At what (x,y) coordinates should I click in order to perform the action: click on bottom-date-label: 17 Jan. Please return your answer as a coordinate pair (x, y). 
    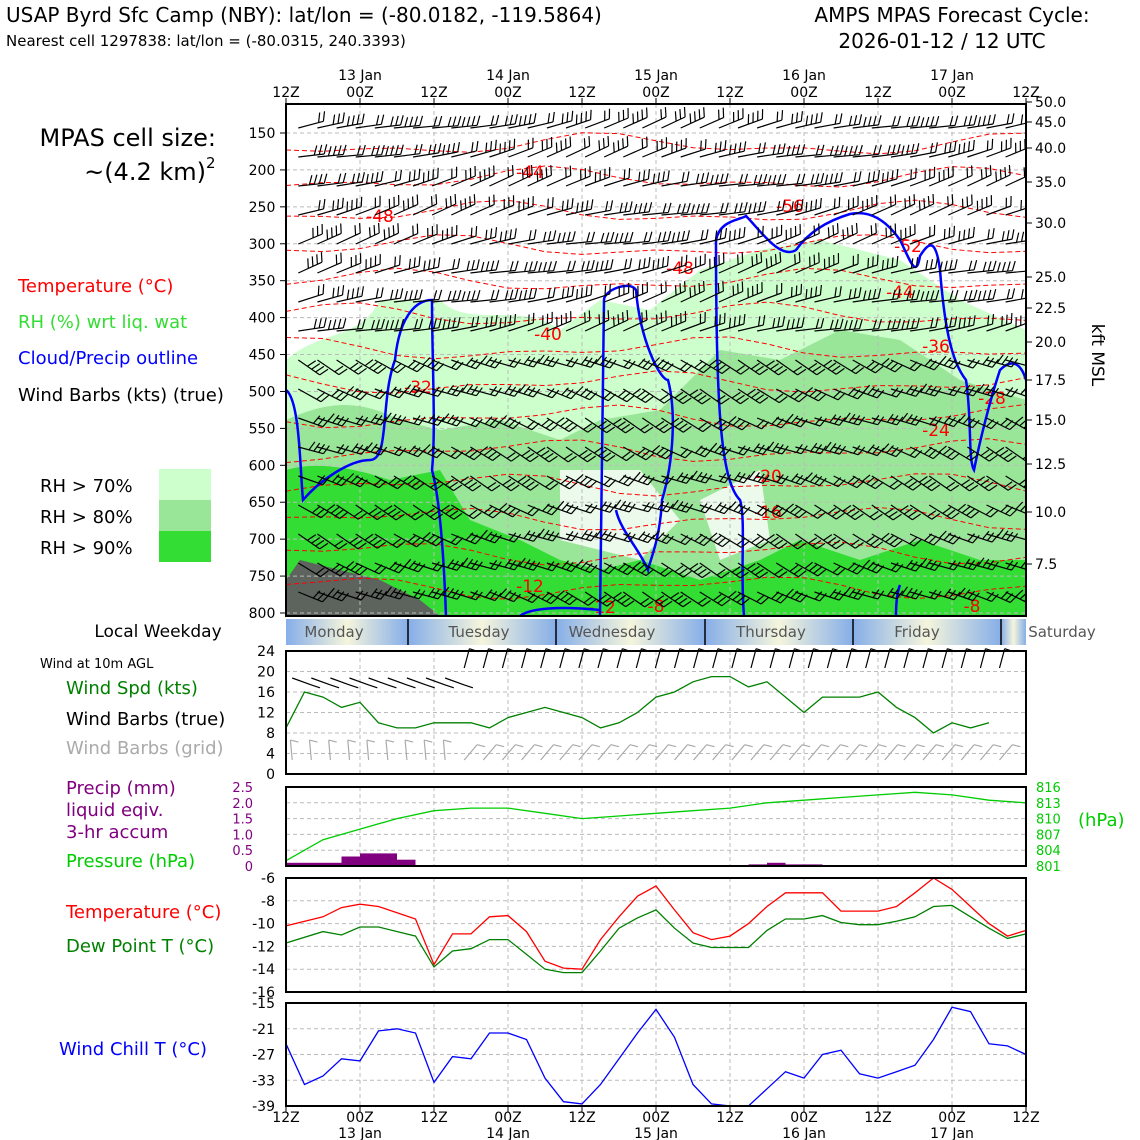
    Looking at the image, I should click on (952, 1133).